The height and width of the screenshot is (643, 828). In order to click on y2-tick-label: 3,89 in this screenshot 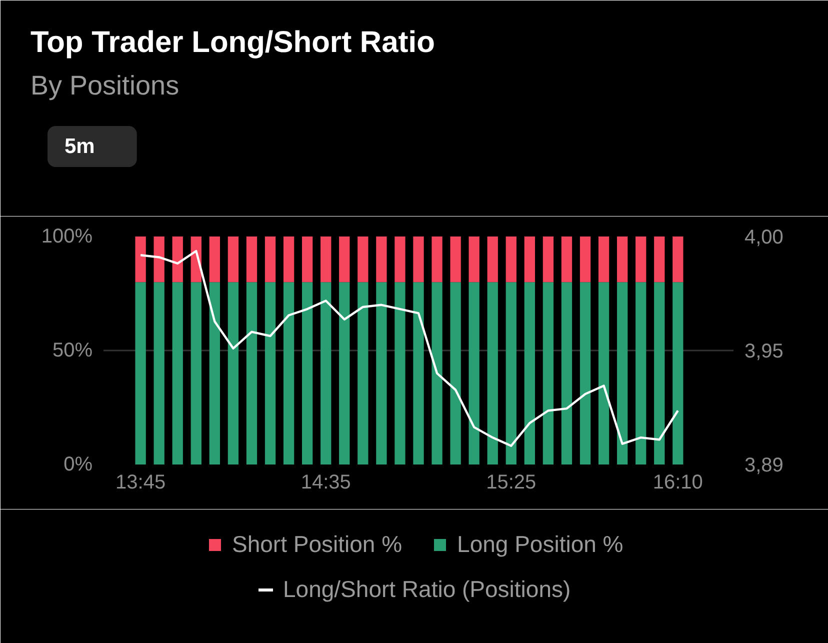, I will do `click(764, 465)`.